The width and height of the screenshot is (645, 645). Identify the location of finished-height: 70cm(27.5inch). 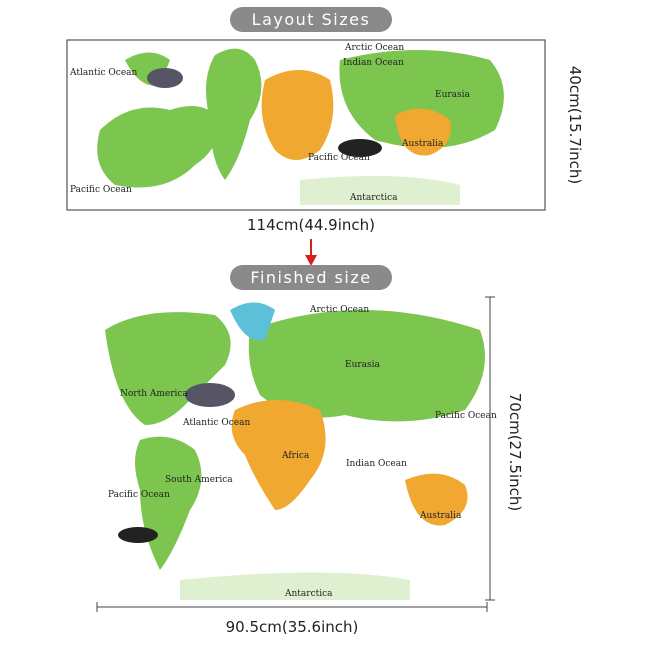
(515, 452).